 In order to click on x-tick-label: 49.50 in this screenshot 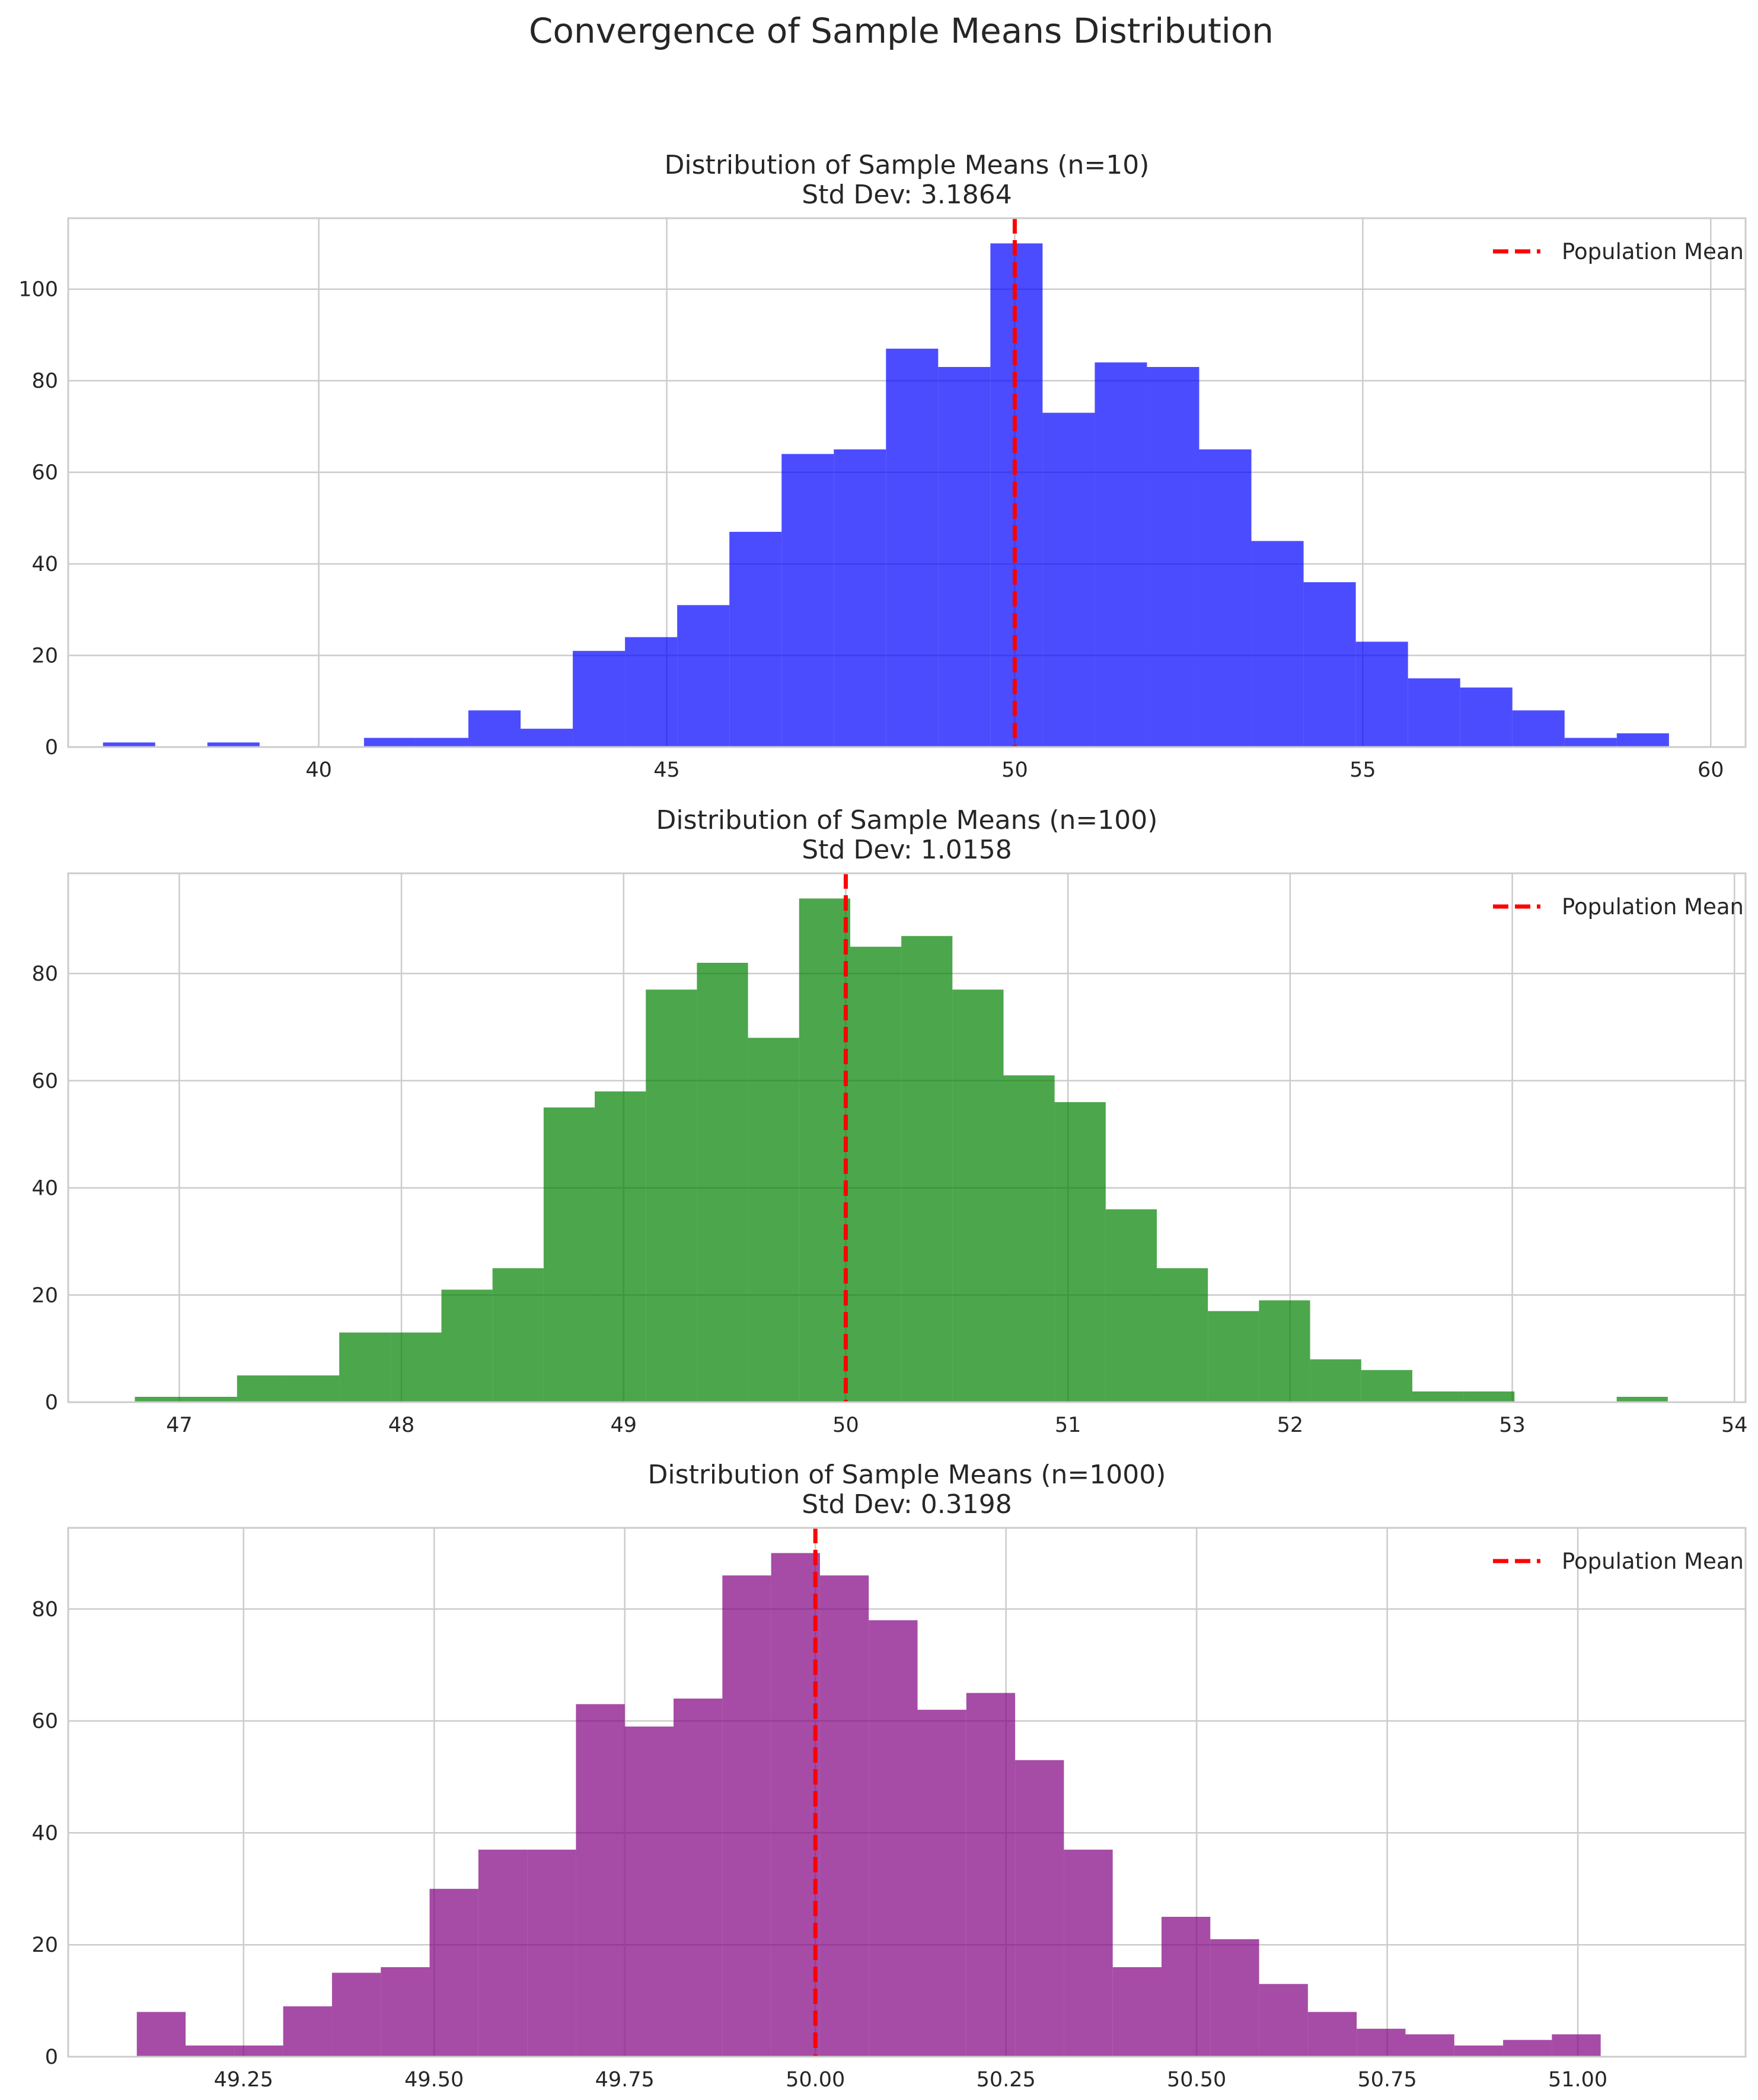, I will do `click(434, 2080)`.